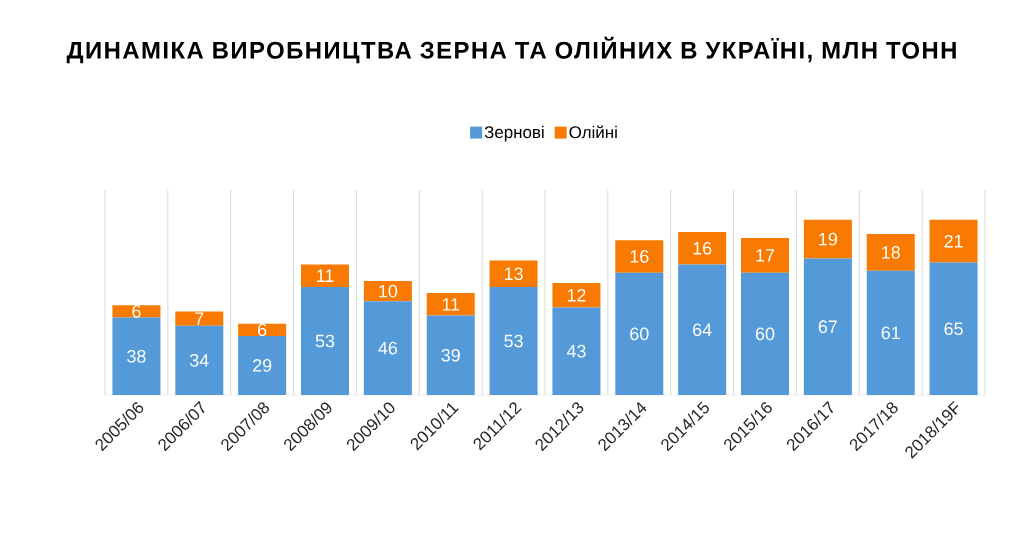 This screenshot has width=1024, height=534. I want to click on data-label: 65, so click(953, 329).